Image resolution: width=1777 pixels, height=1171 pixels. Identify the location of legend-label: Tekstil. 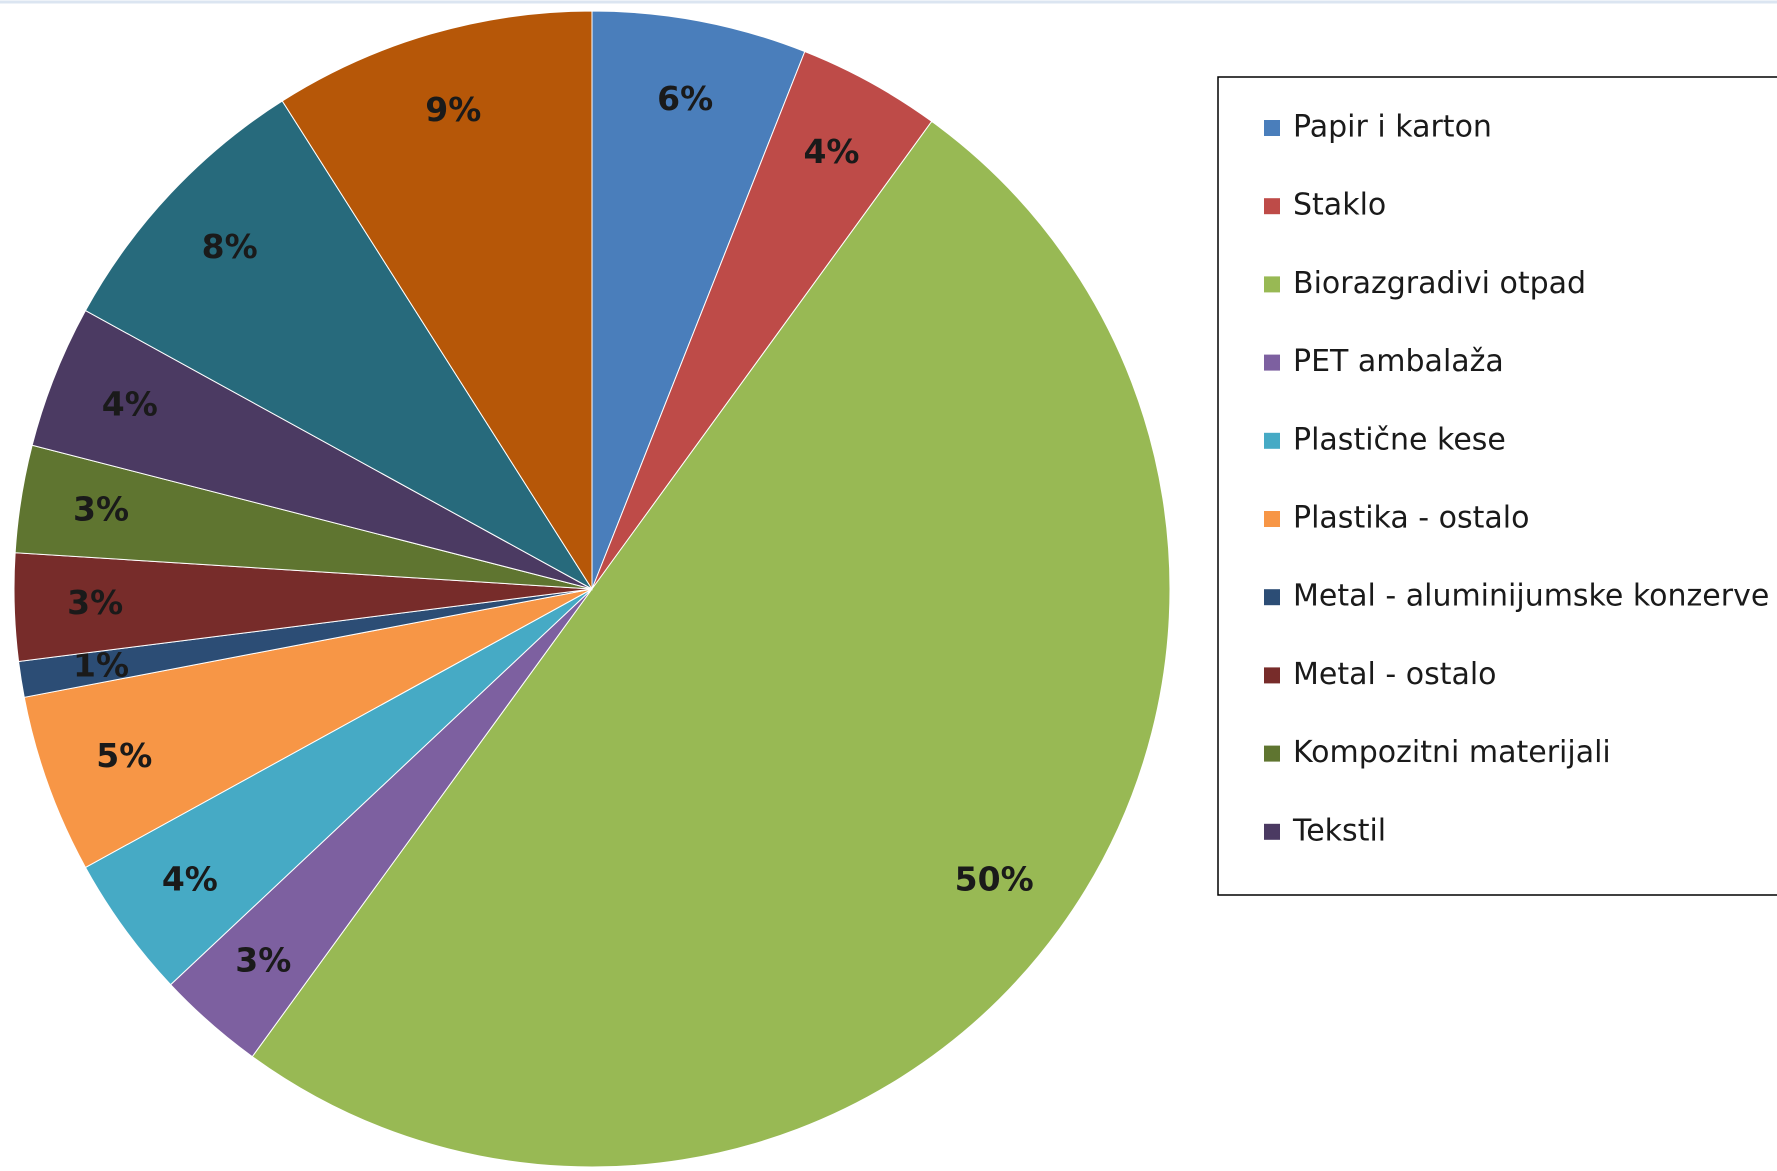
(1339, 830).